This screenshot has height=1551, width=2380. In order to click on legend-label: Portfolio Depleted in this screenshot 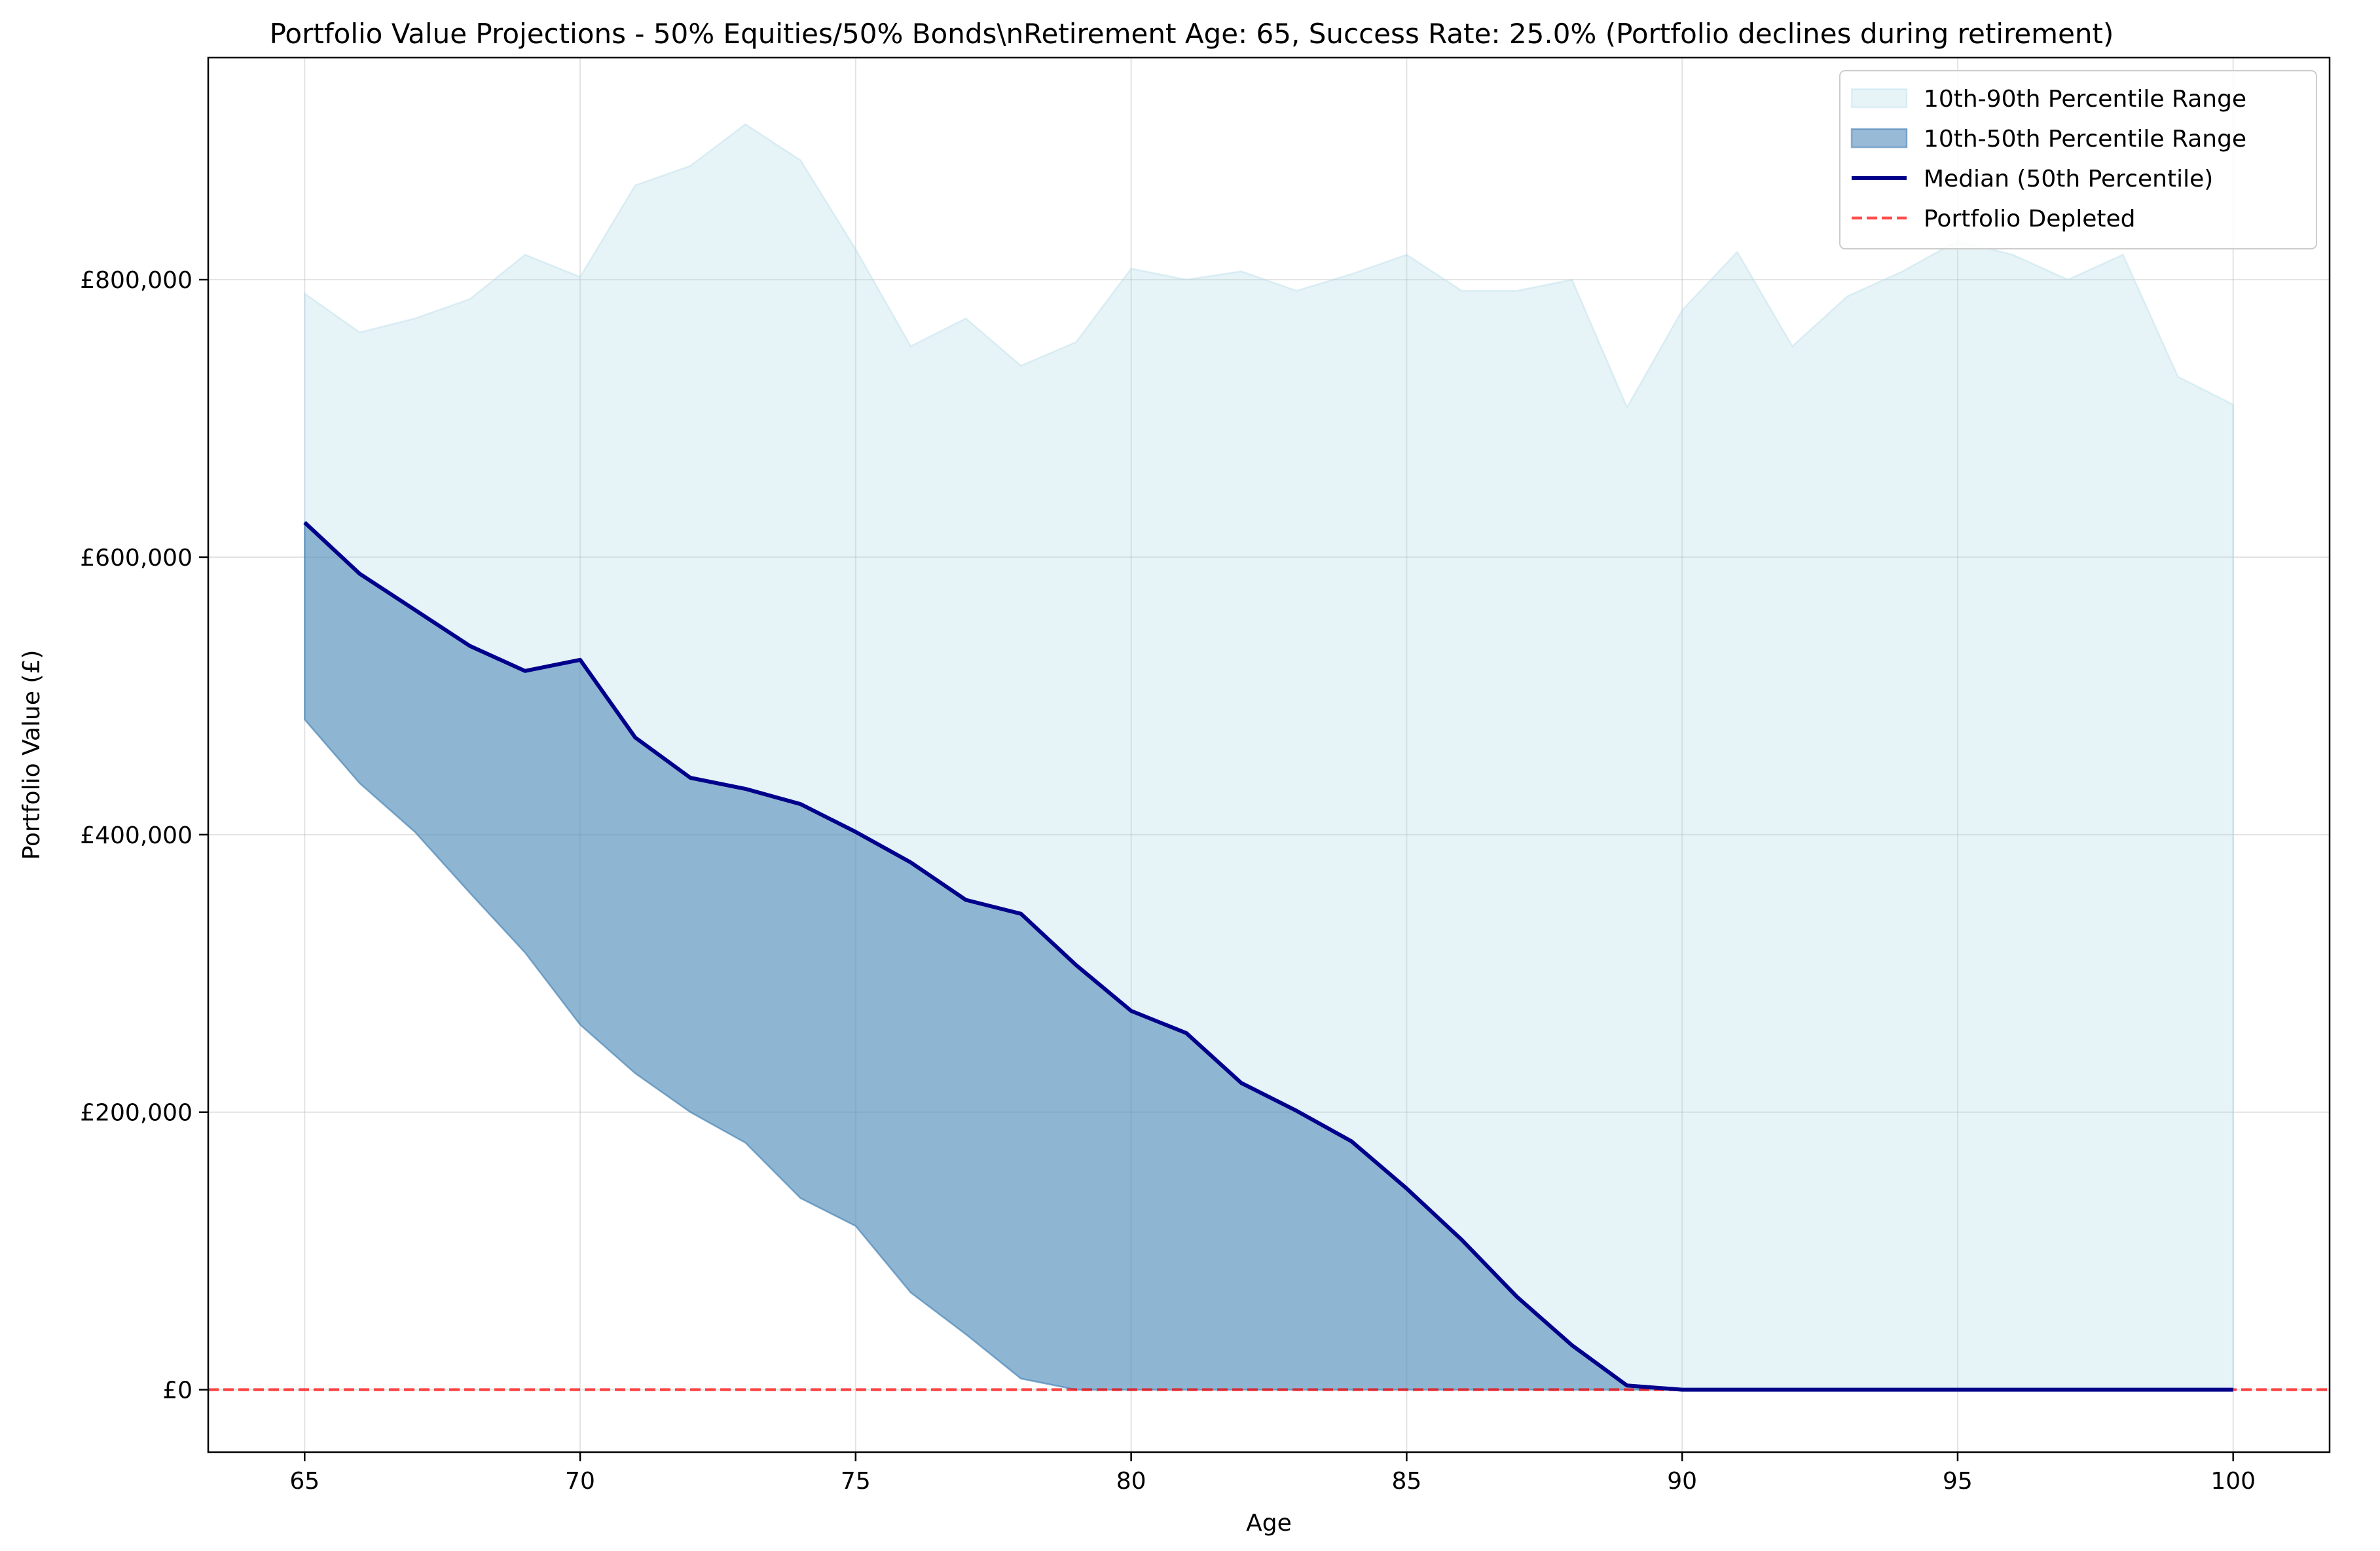, I will do `click(2030, 219)`.